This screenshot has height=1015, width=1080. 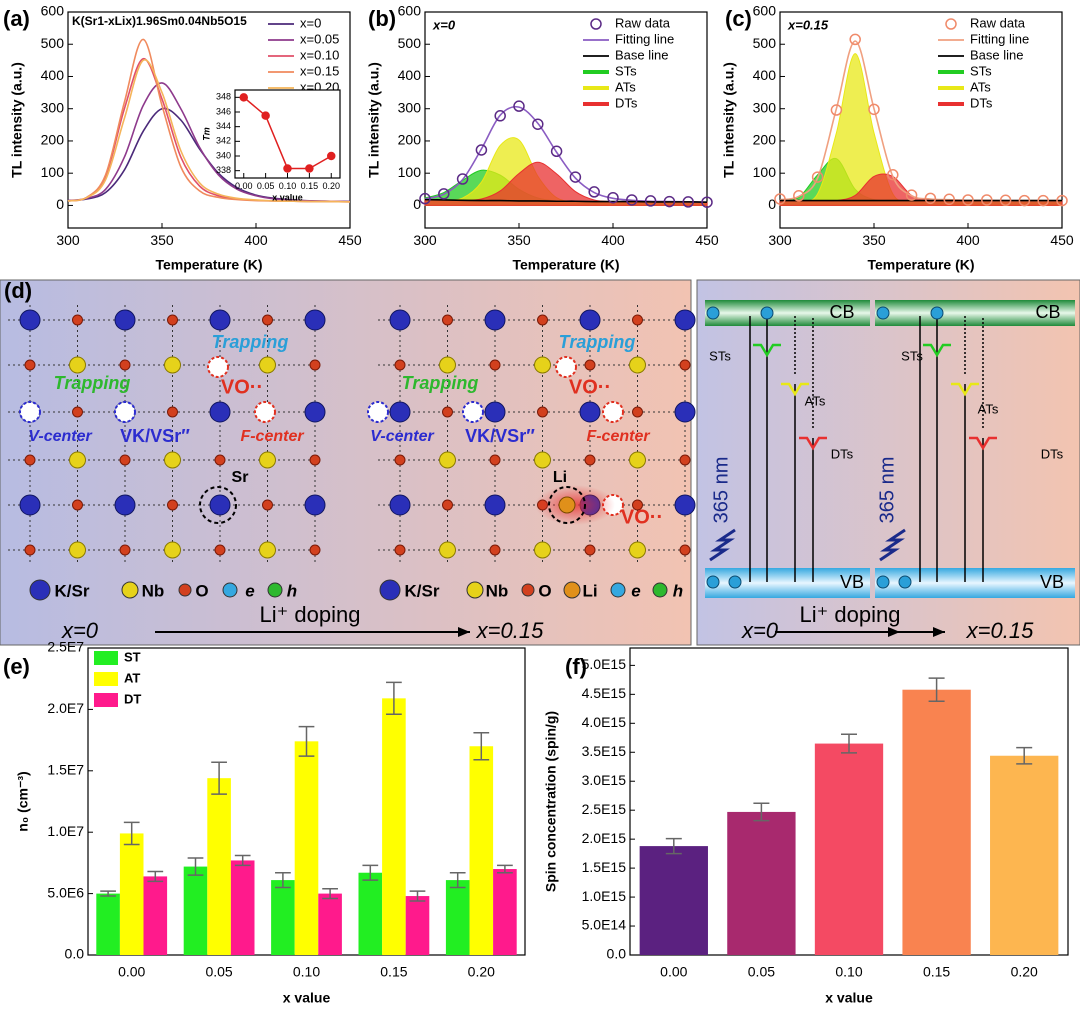 What do you see at coordinates (850, 614) in the screenshot?
I see `diagram-text: Li⁺ doping` at bounding box center [850, 614].